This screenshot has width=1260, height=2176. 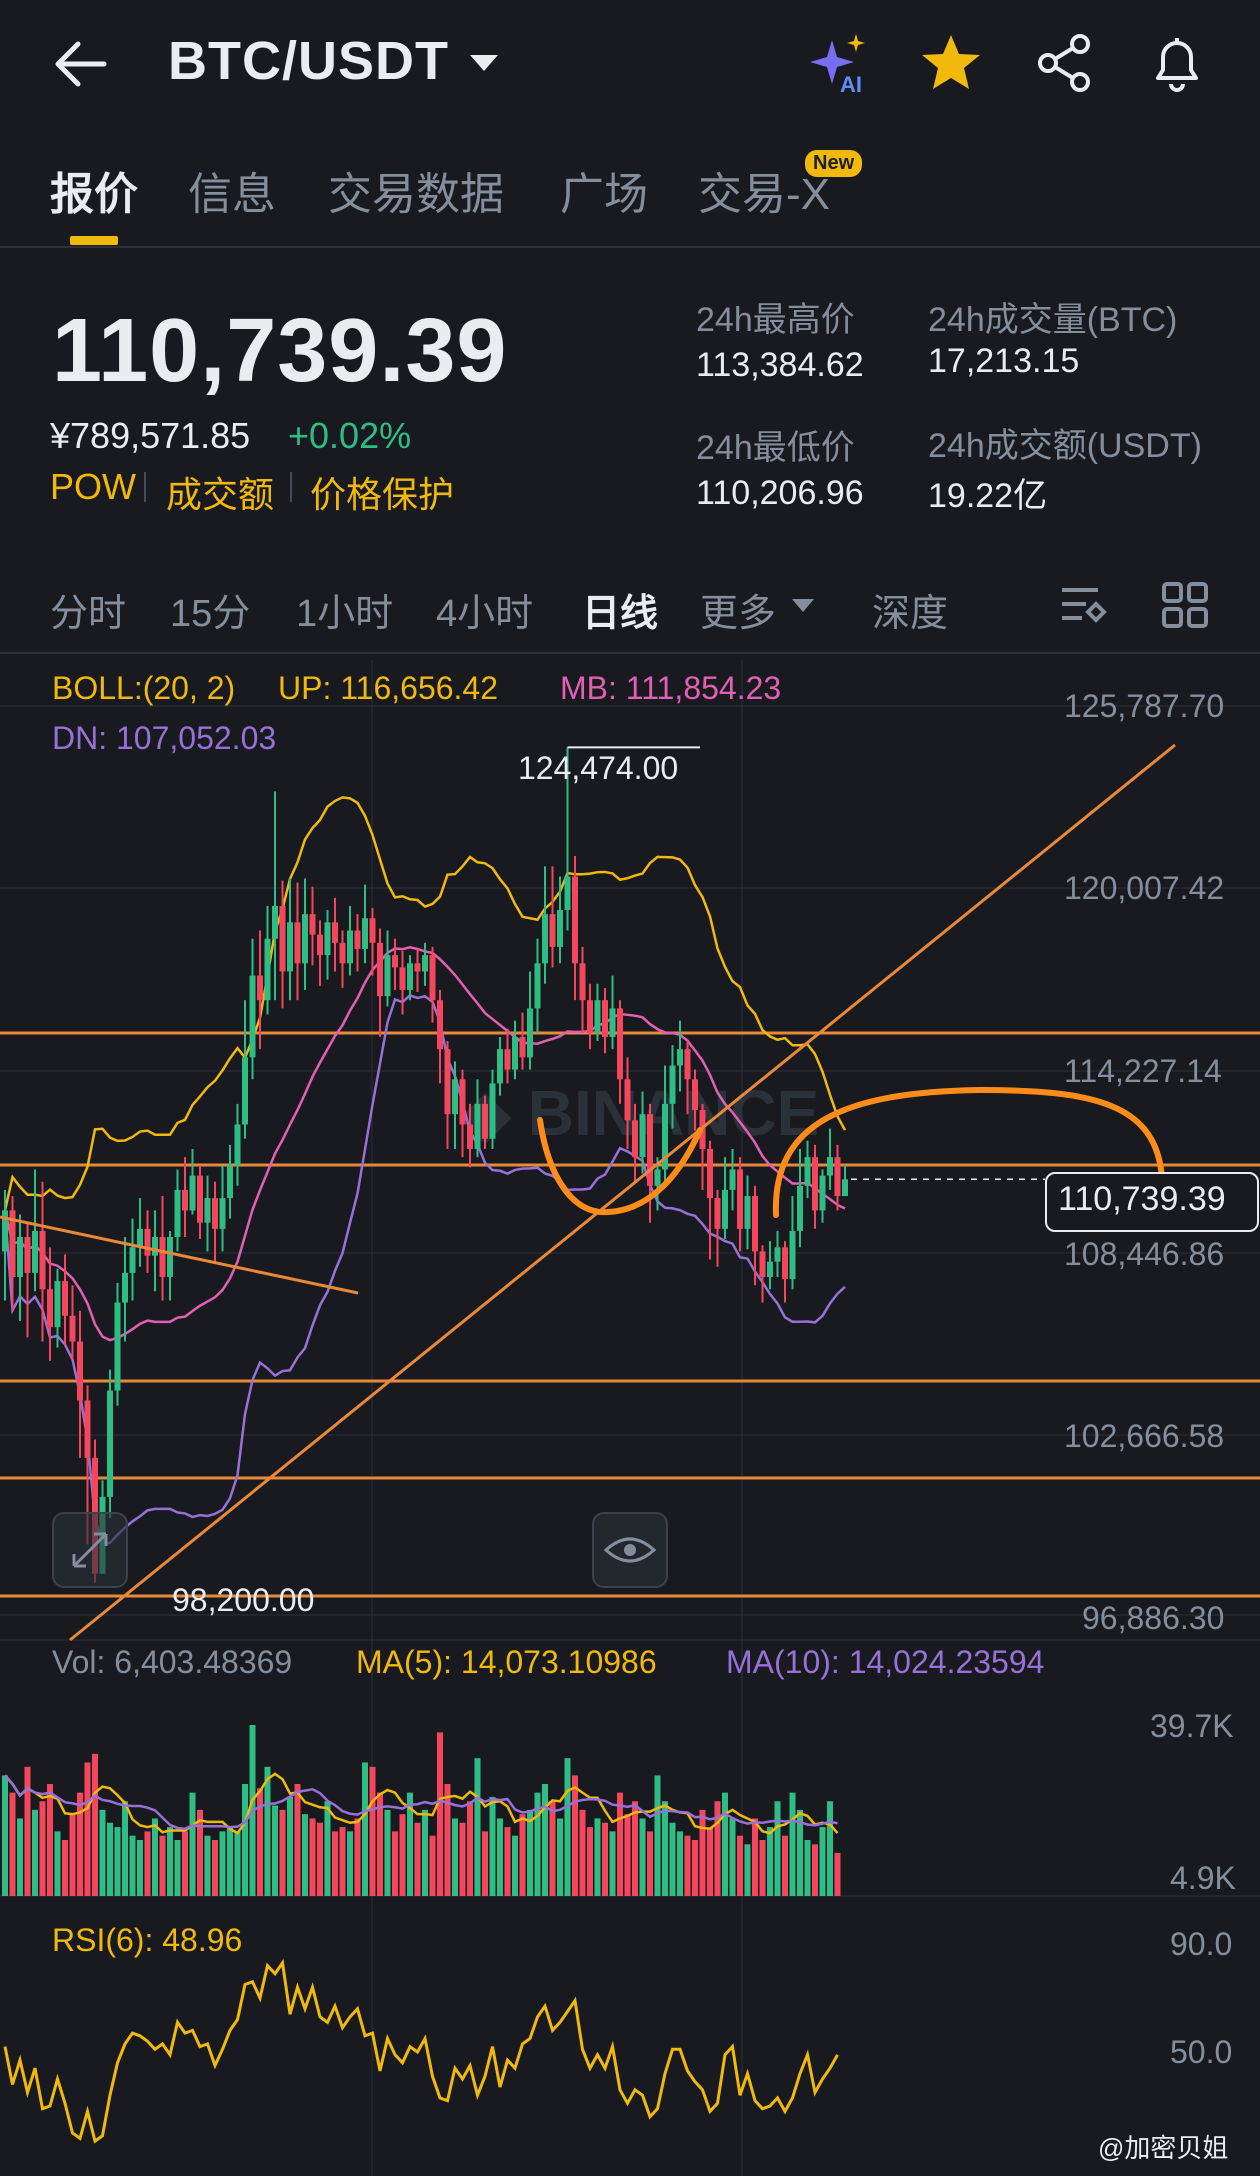 What do you see at coordinates (80, 64) in the screenshot?
I see `back-arrow-icon` at bounding box center [80, 64].